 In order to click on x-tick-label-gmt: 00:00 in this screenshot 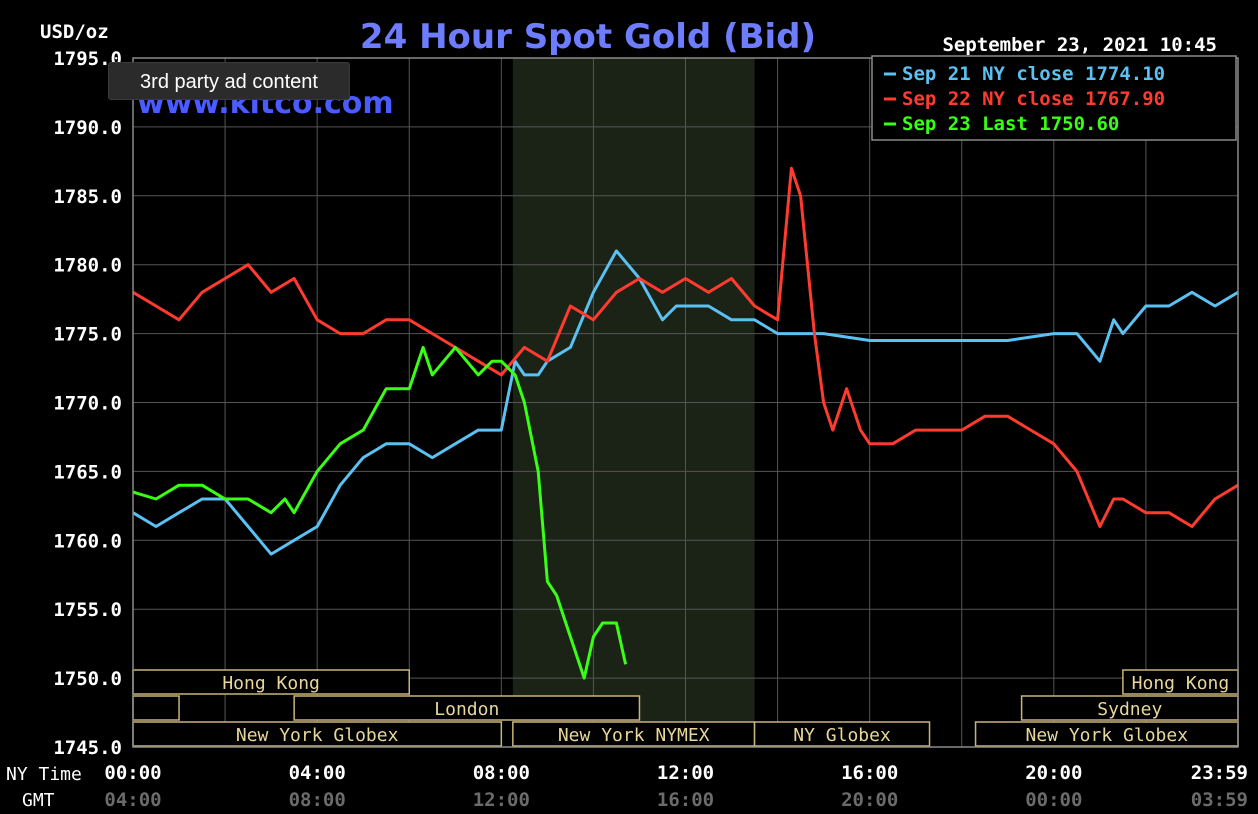, I will do `click(1053, 800)`.